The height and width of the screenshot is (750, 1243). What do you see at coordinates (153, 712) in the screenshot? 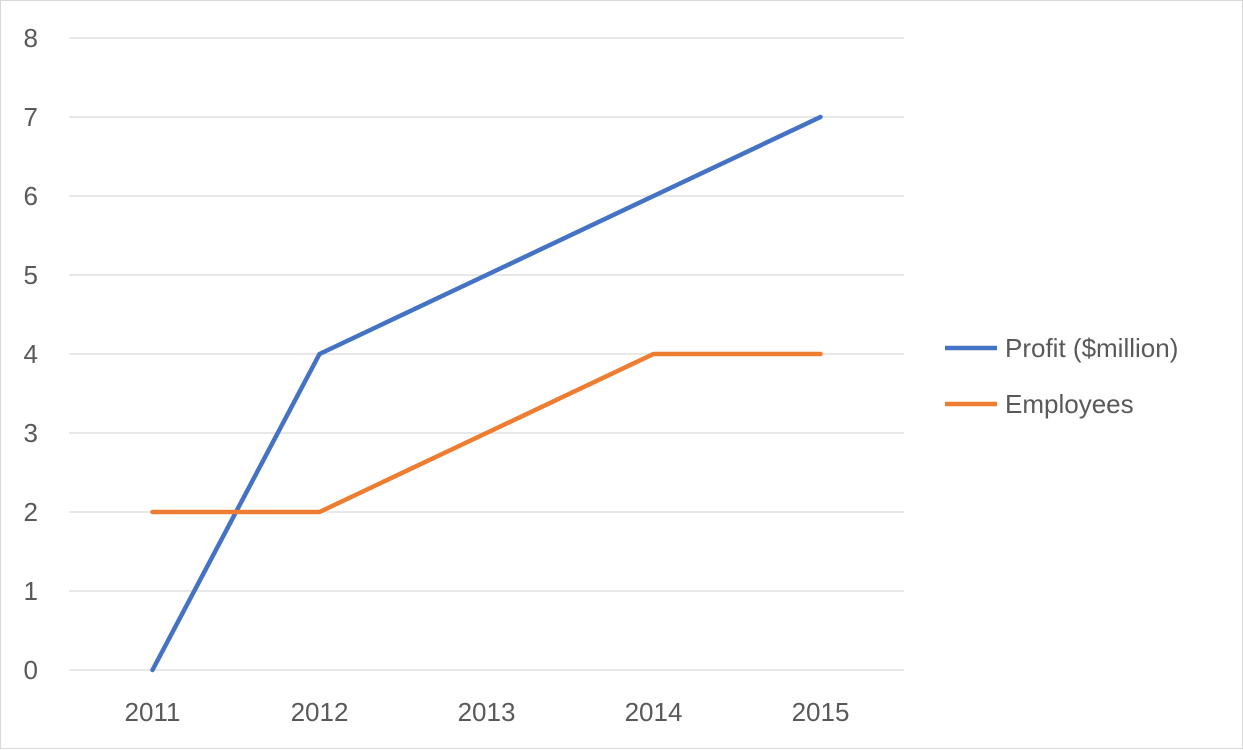
I see `x-tick-label: 2011` at bounding box center [153, 712].